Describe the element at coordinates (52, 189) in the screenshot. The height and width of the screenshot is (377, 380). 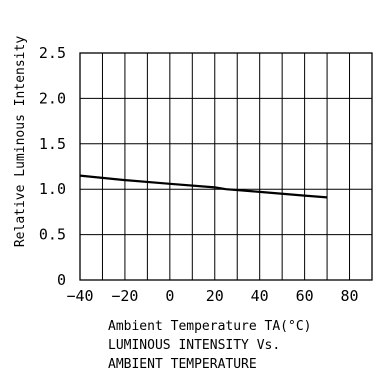
I see `y-tick-label: 1.0` at that location.